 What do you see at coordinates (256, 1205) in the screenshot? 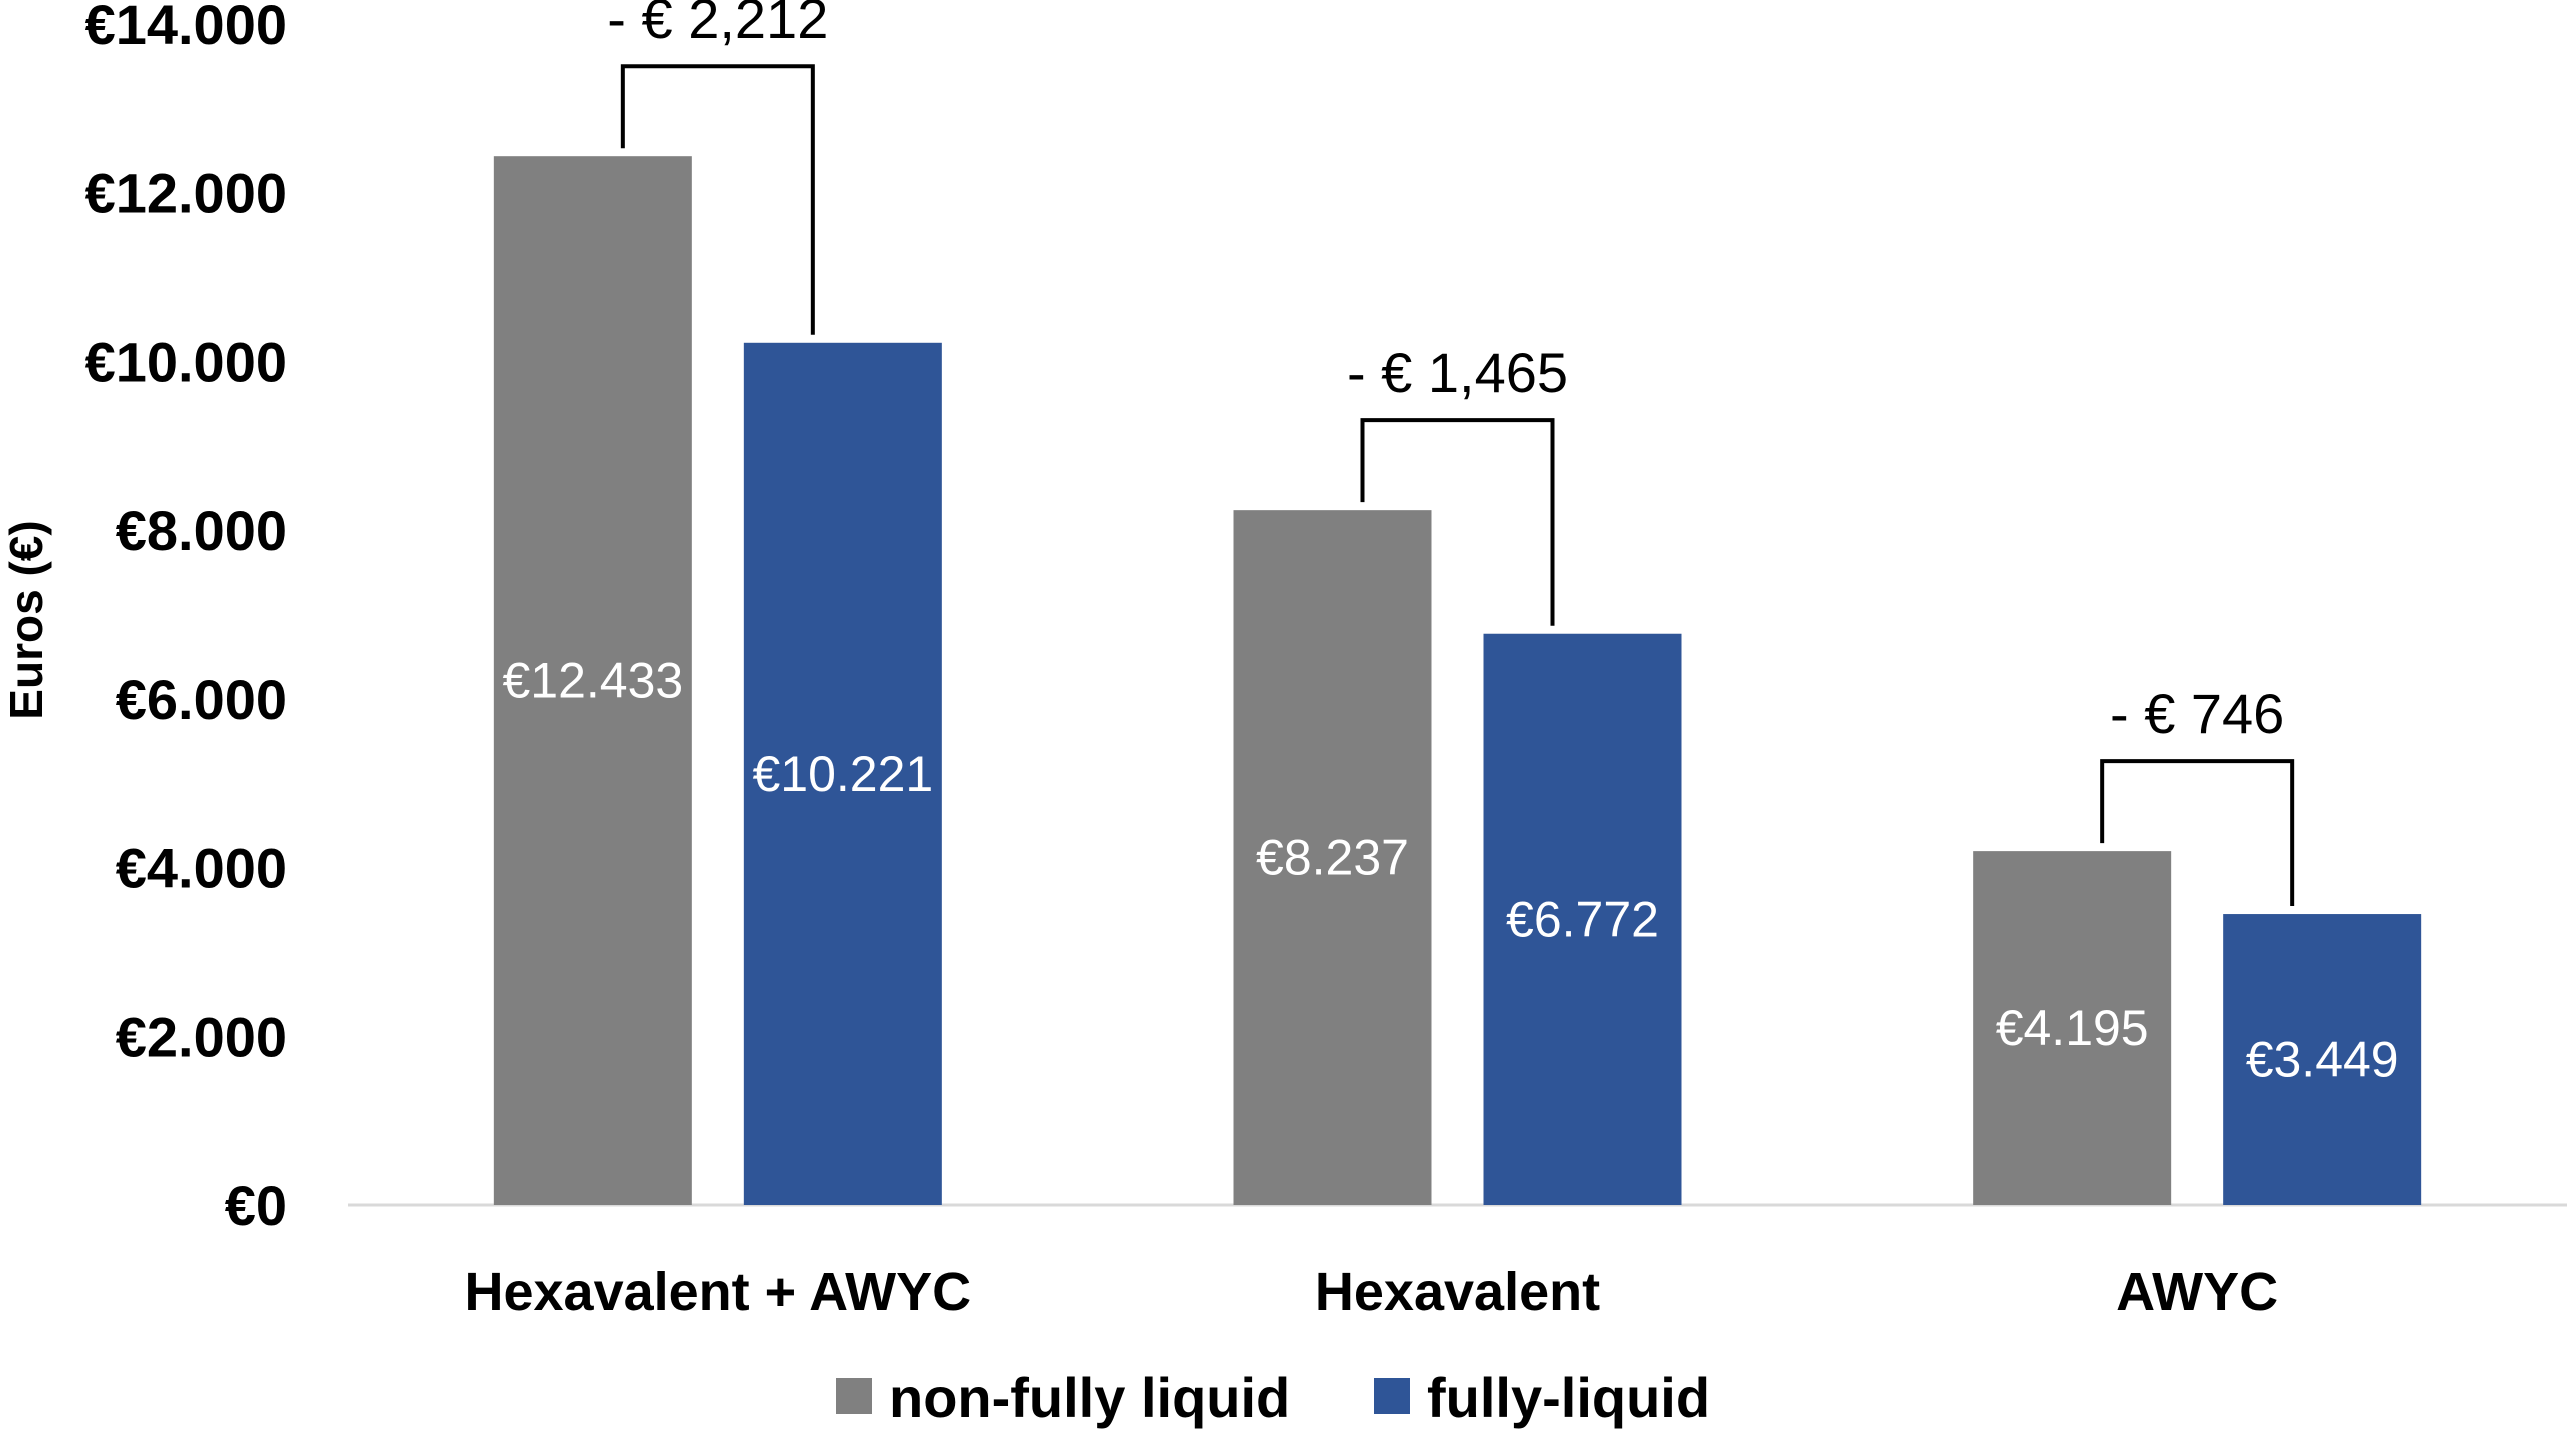
I see `y-tick-label: €0` at bounding box center [256, 1205].